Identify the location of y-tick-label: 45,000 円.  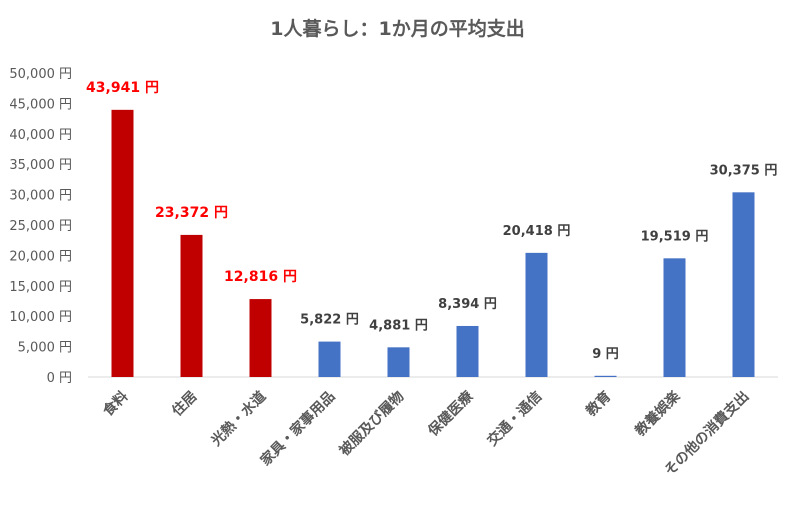
(40, 104).